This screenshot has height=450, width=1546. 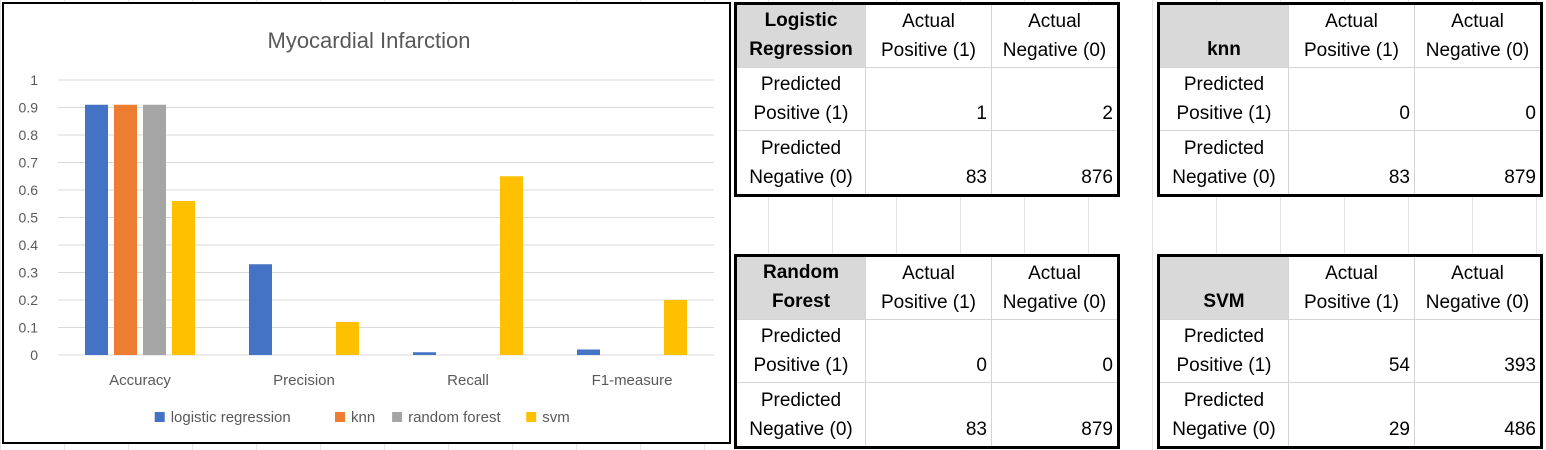 What do you see at coordinates (29, 273) in the screenshot?
I see `y-tick-label: 0.3` at bounding box center [29, 273].